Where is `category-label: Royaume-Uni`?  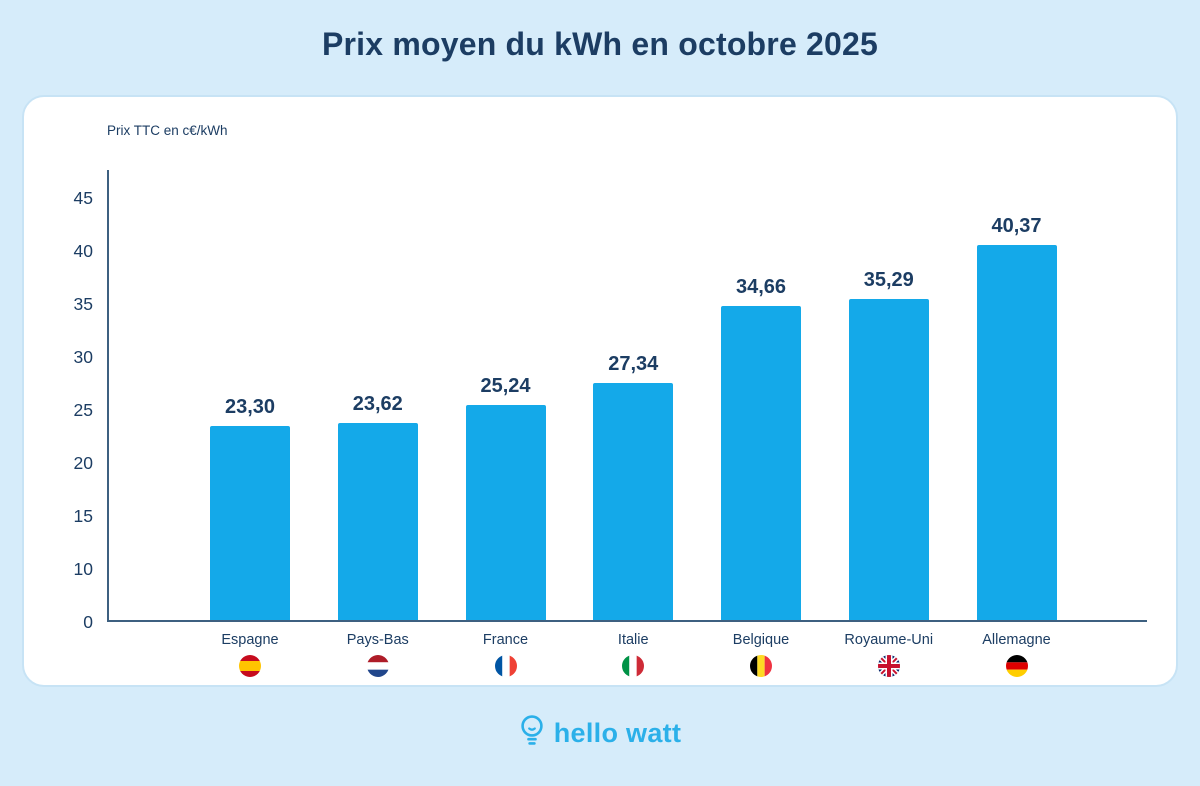
category-label: Royaume-Uni is located at coordinates (889, 640).